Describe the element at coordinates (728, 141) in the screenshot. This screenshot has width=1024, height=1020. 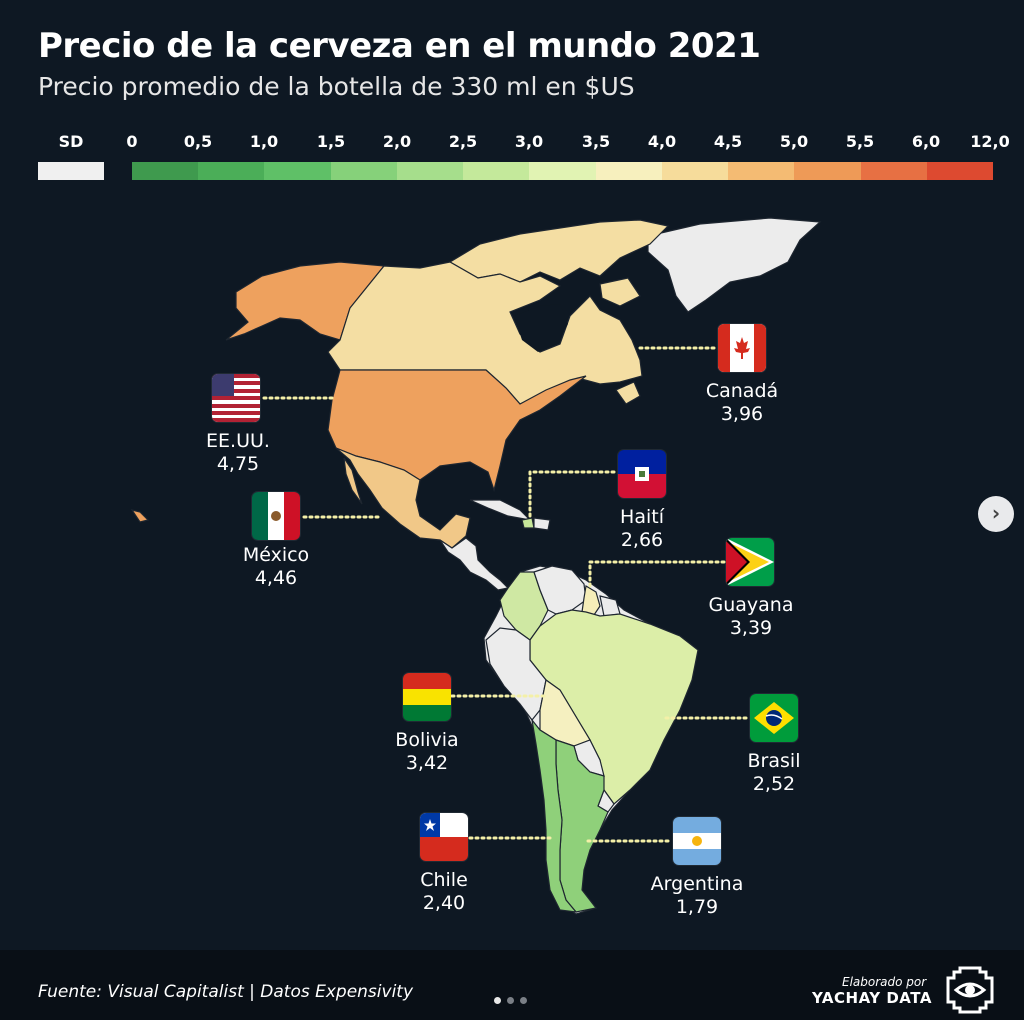
I see `legend-tick: 4,5` at that location.